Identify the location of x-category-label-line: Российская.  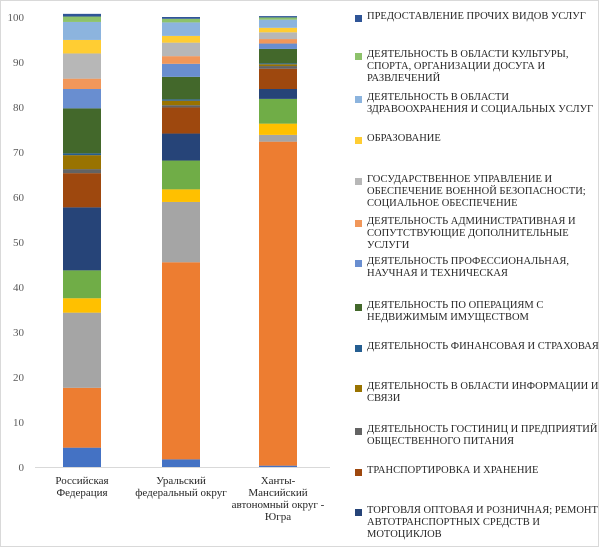
(82, 481).